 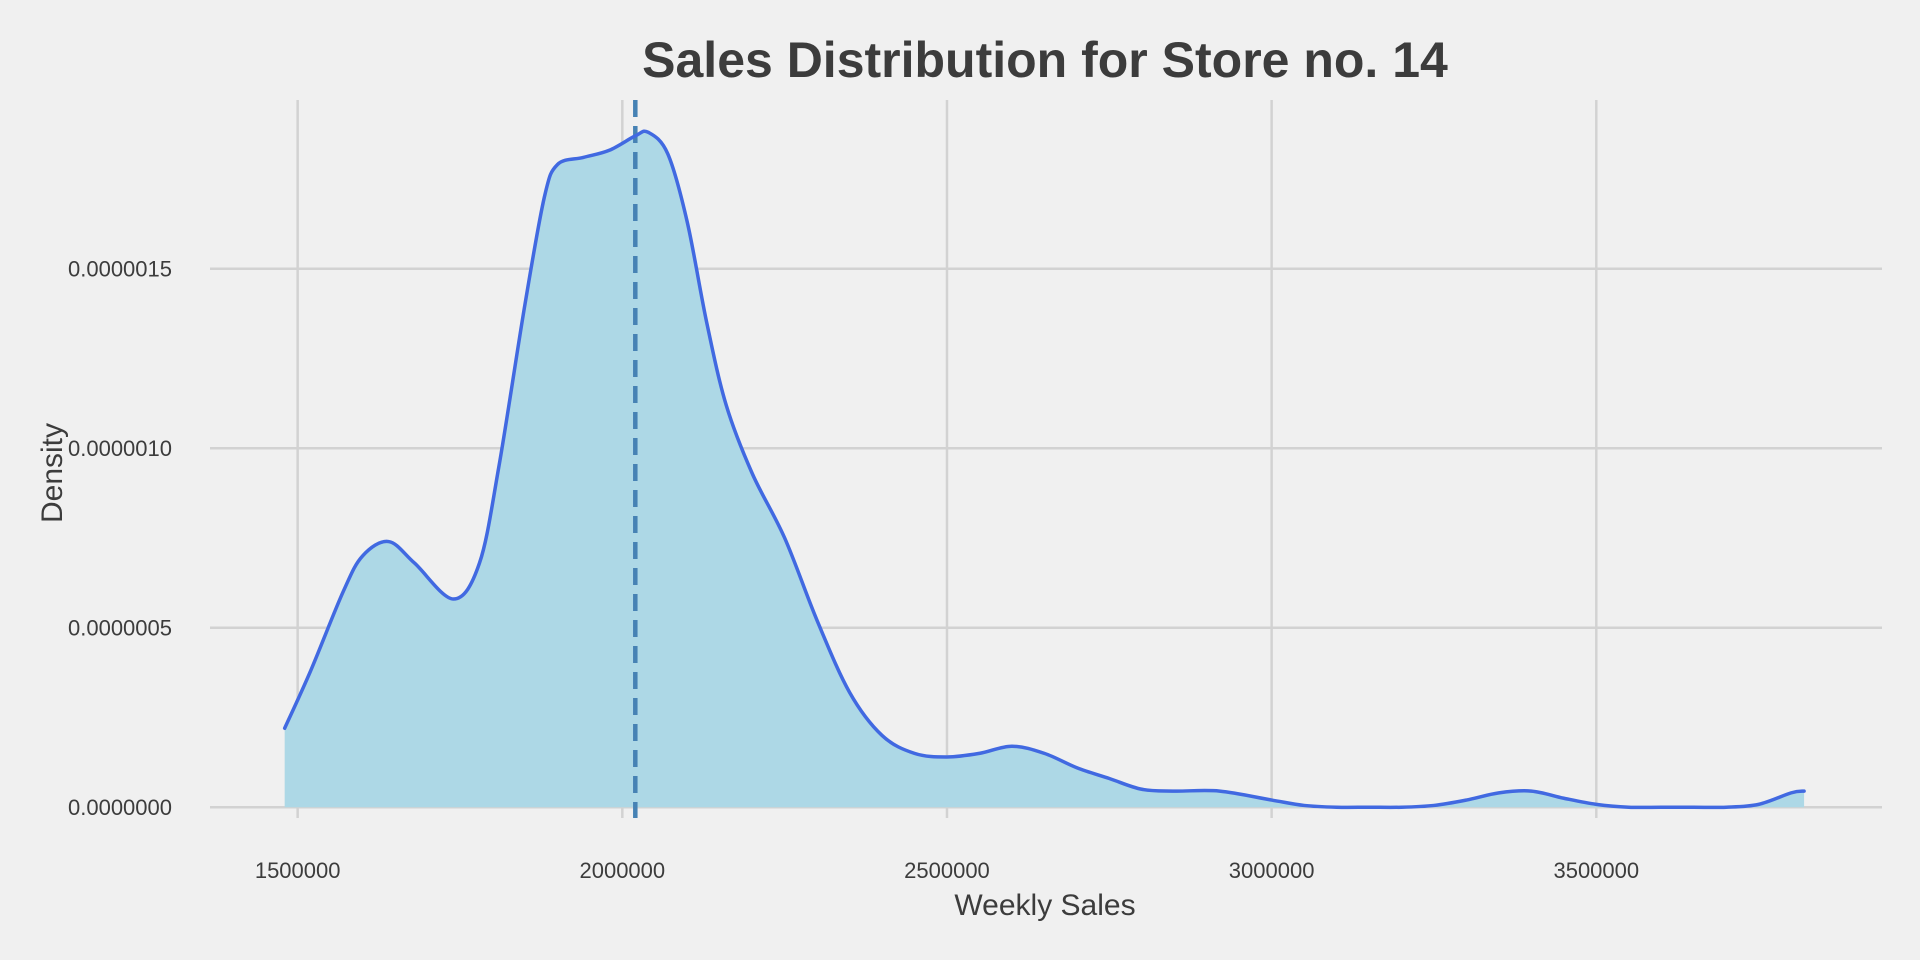 What do you see at coordinates (1045, 60) in the screenshot?
I see `chart-title: Sales Distribution for Store no. 14` at bounding box center [1045, 60].